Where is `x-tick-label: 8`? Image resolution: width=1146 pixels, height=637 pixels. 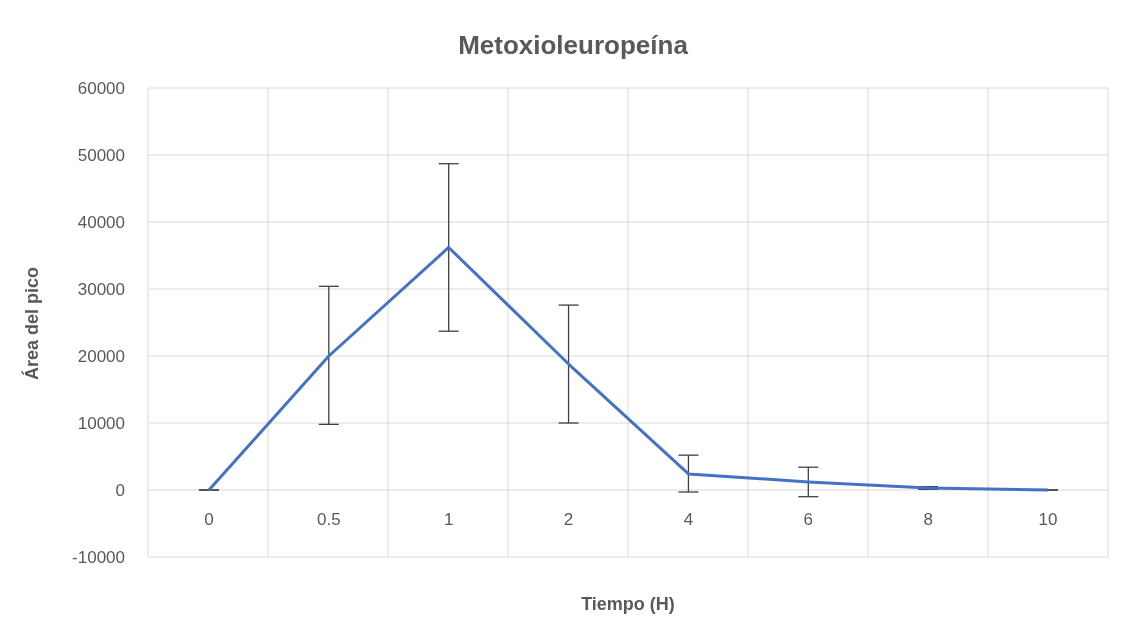
x-tick-label: 8 is located at coordinates (928, 519).